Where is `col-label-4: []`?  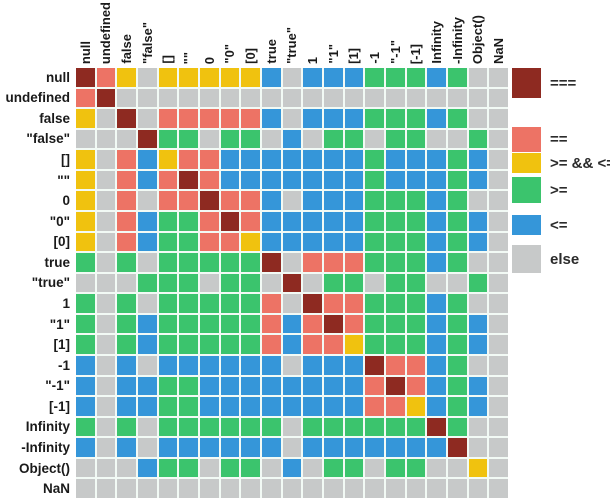 col-label-4: [] is located at coordinates (168, 32).